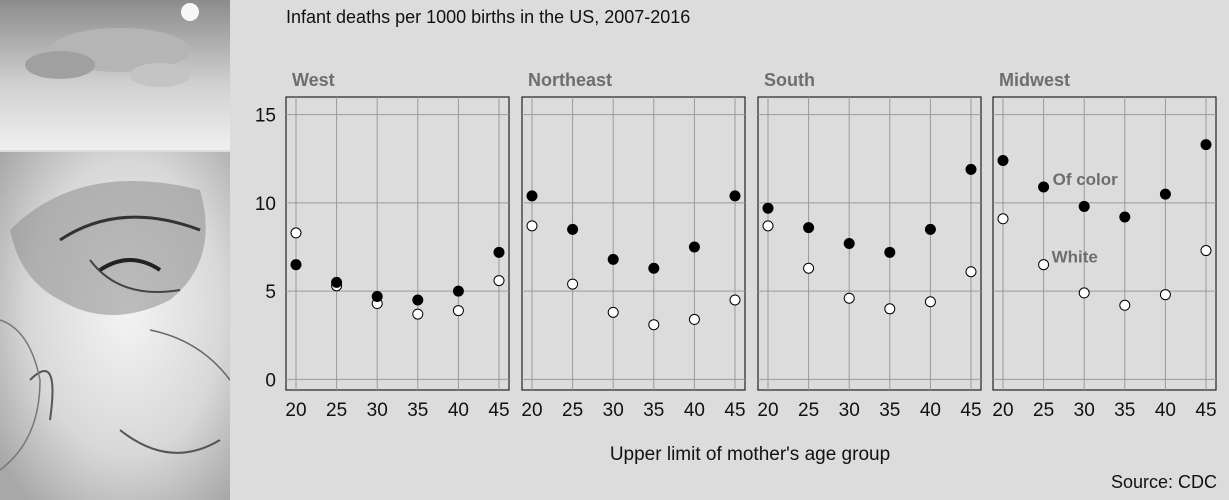 The image size is (1229, 500). What do you see at coordinates (789, 80) in the screenshot?
I see `panel-label-south: South` at bounding box center [789, 80].